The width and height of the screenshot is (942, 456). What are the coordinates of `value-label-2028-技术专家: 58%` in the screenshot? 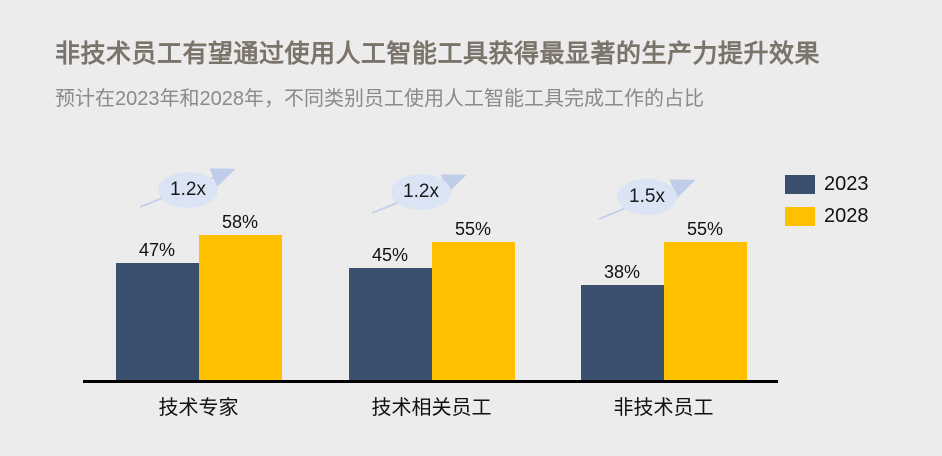 It's located at (240, 222).